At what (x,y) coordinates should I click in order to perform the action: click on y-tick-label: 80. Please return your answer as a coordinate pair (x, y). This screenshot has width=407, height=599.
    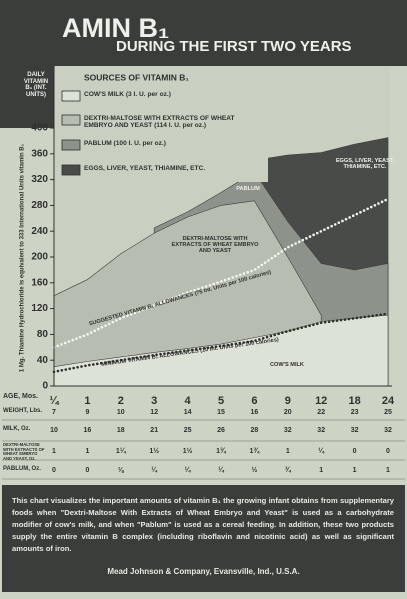
    Looking at the image, I should click on (43, 334).